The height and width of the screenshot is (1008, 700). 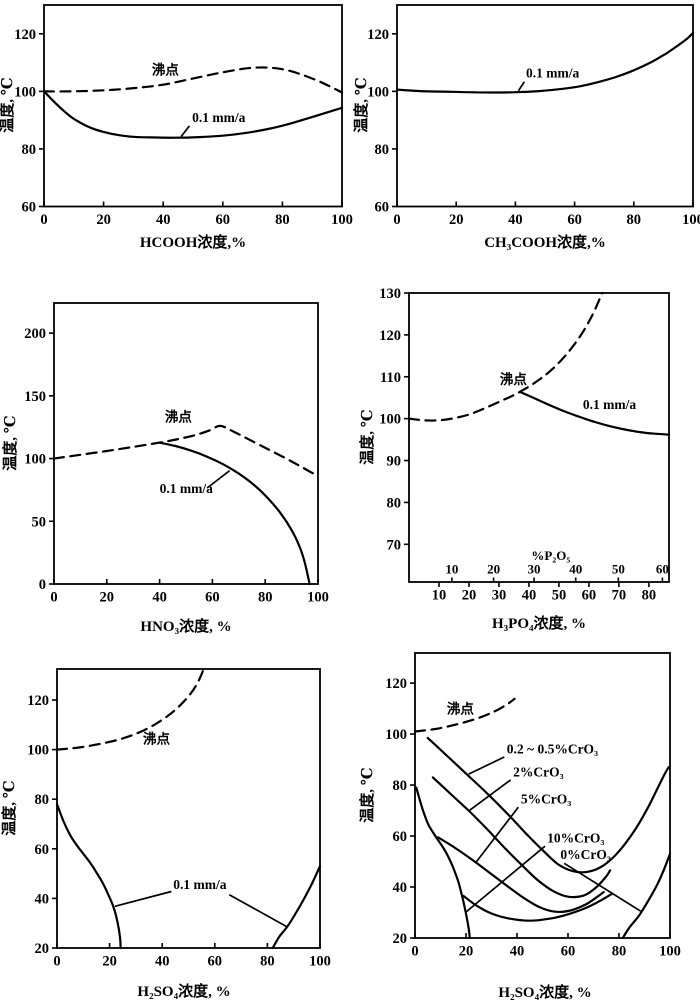 I want to click on x-axis-title: CH₃COOH浓度,%, so click(x=545, y=242).